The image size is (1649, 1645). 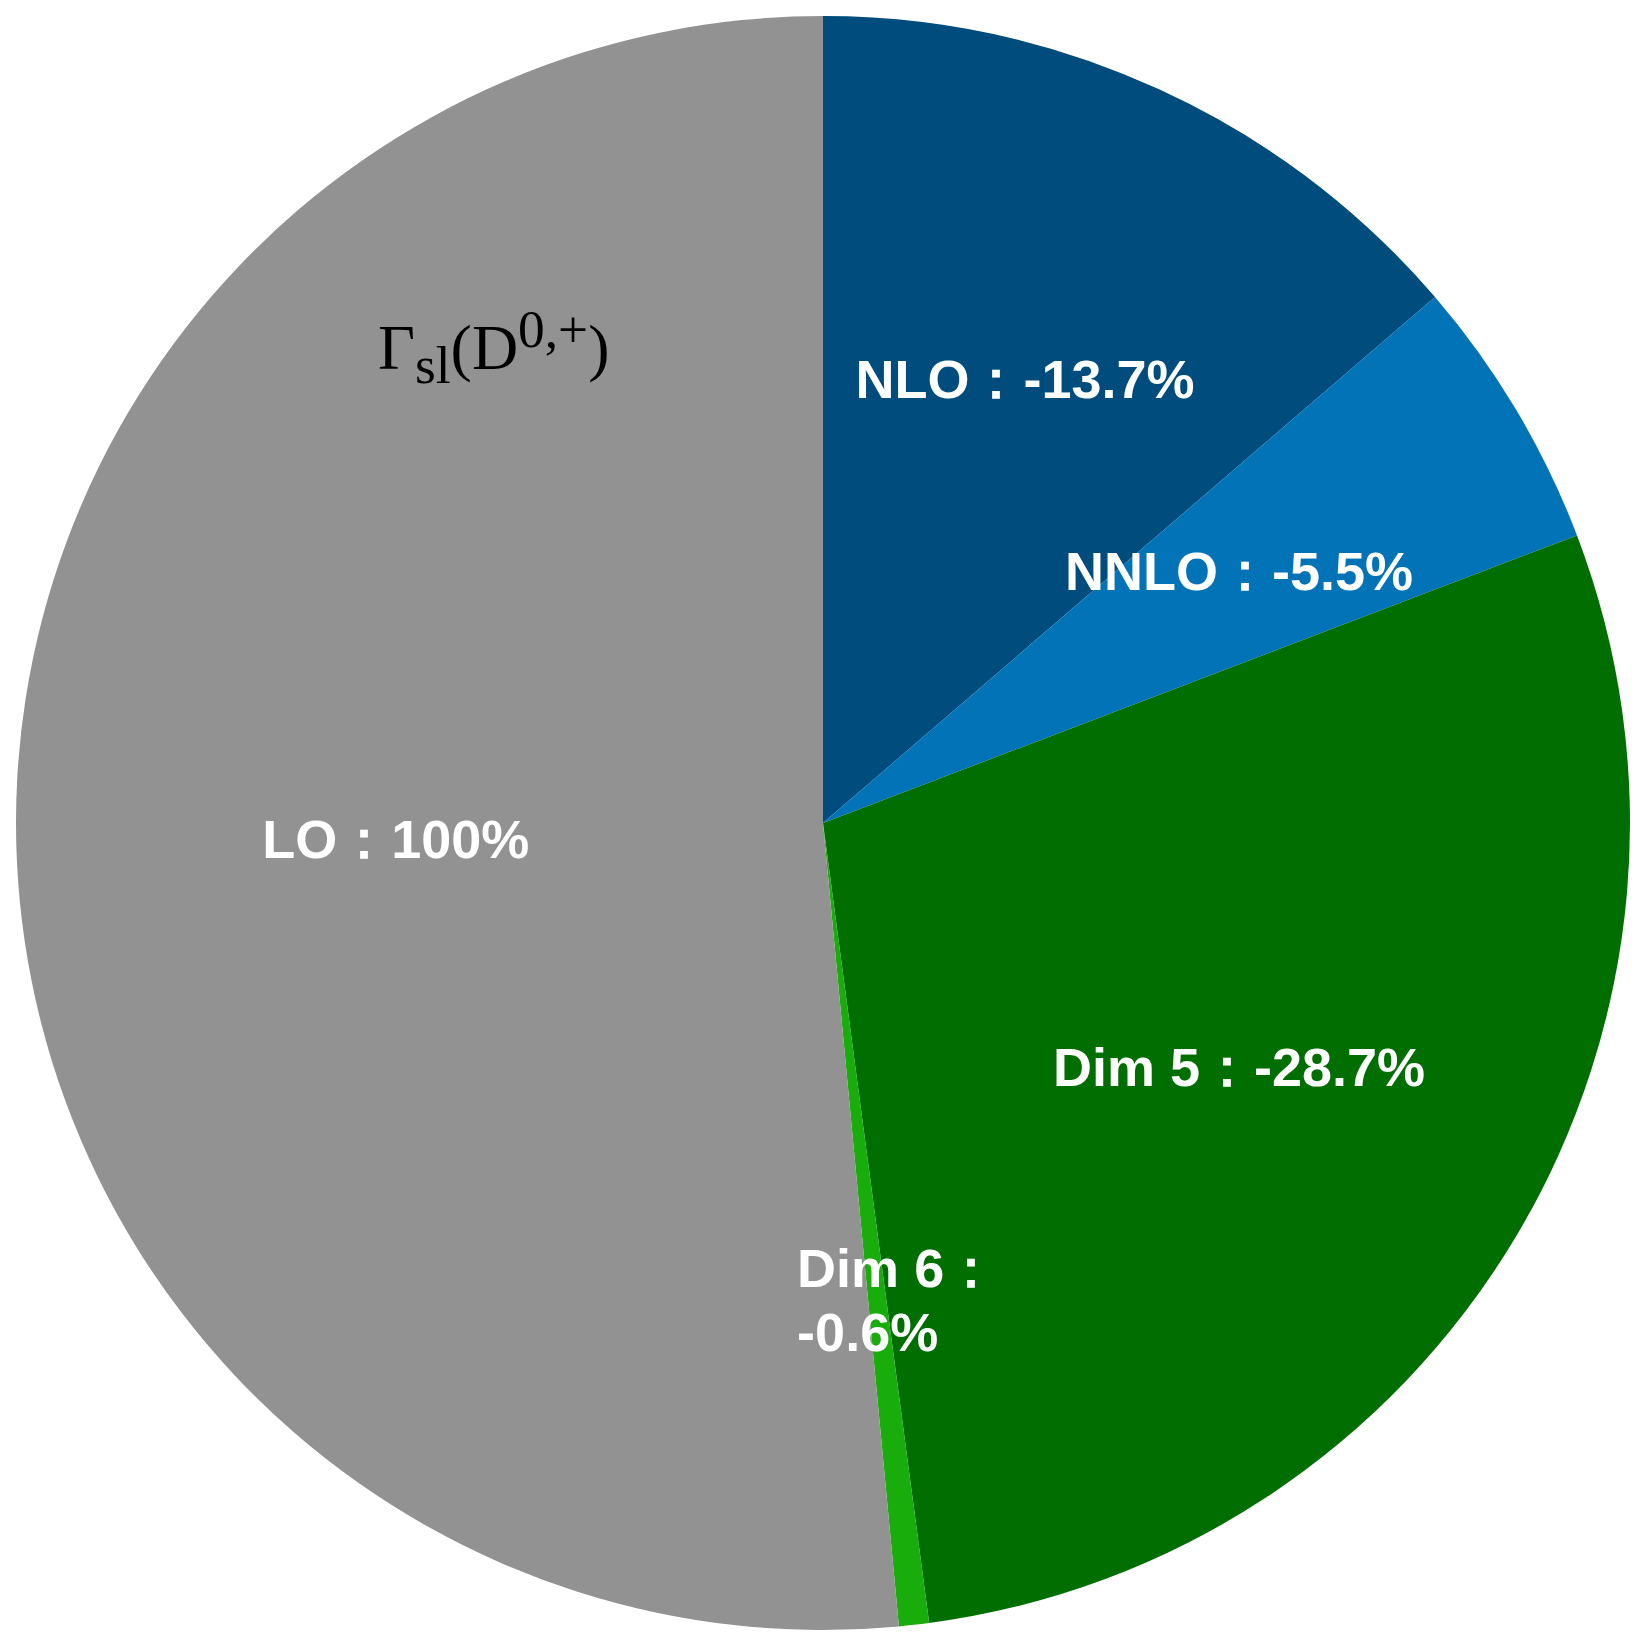 I want to click on slice-label: NNLO：-5.5%, so click(x=1239, y=571).